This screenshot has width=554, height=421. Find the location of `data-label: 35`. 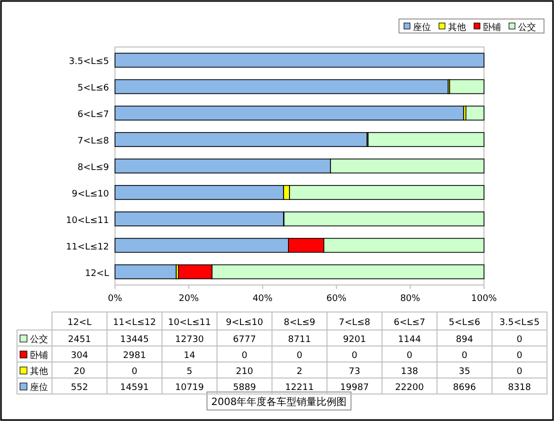

data-label: 35 is located at coordinates (464, 372).